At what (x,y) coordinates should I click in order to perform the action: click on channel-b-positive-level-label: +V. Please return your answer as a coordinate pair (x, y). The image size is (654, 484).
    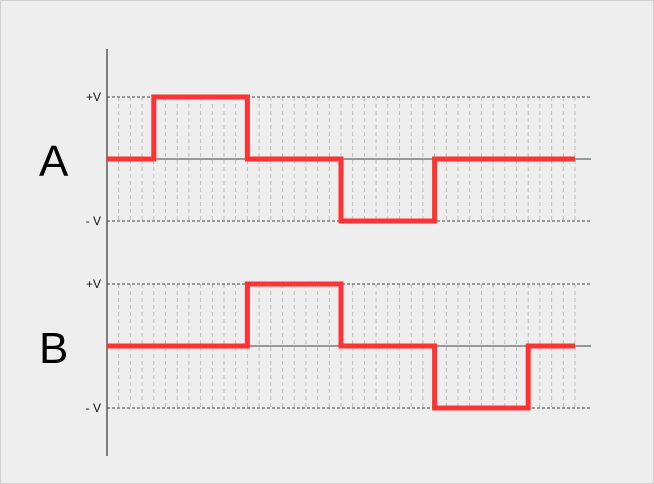
    Looking at the image, I should click on (93, 284).